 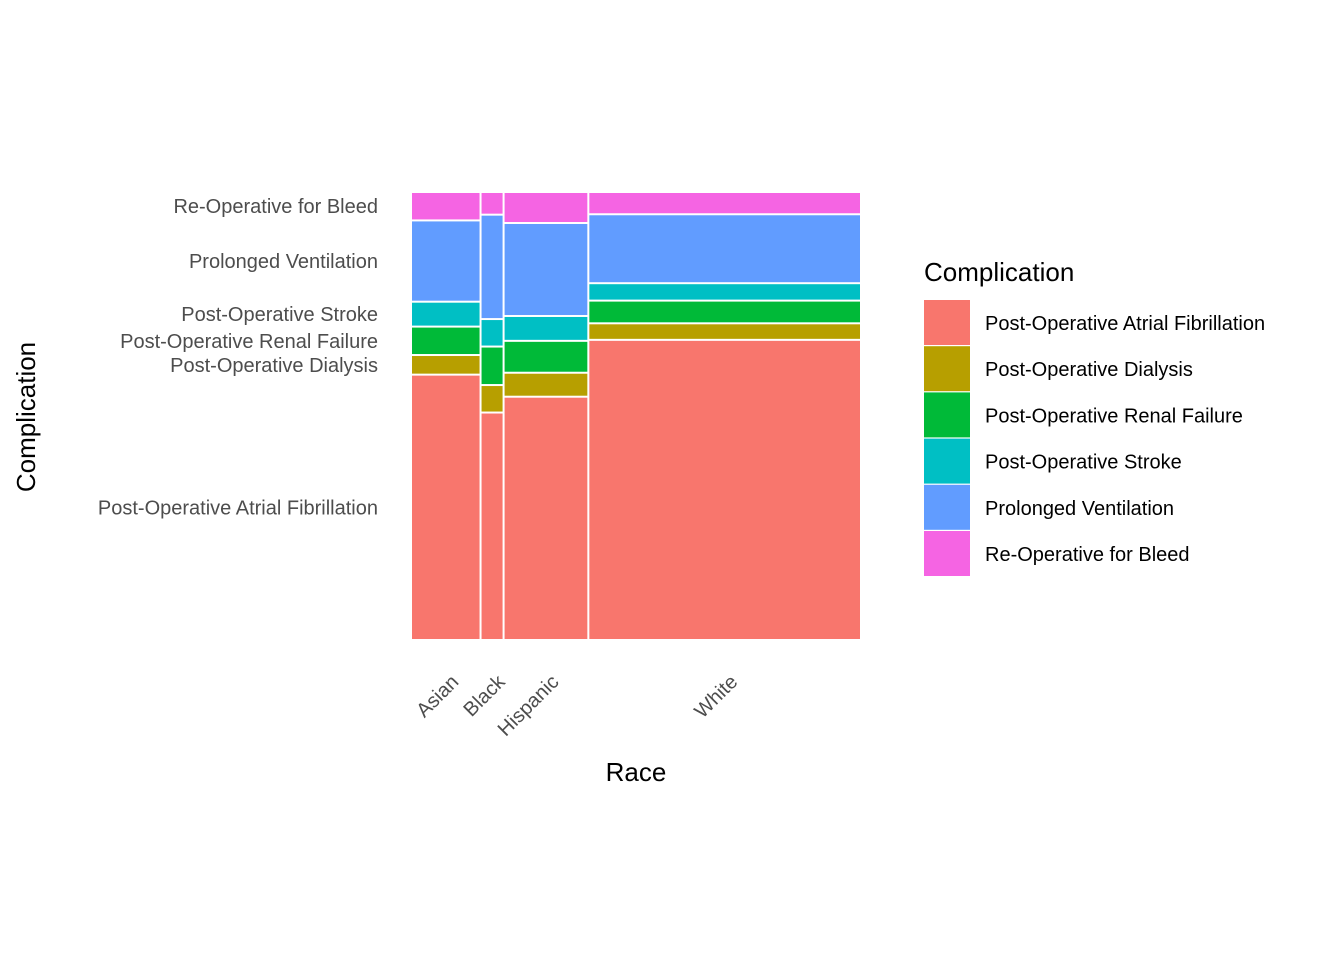 I want to click on legend-label-re-operative-for-bleed: Re-Operative for Bleed, so click(x=1087, y=555).